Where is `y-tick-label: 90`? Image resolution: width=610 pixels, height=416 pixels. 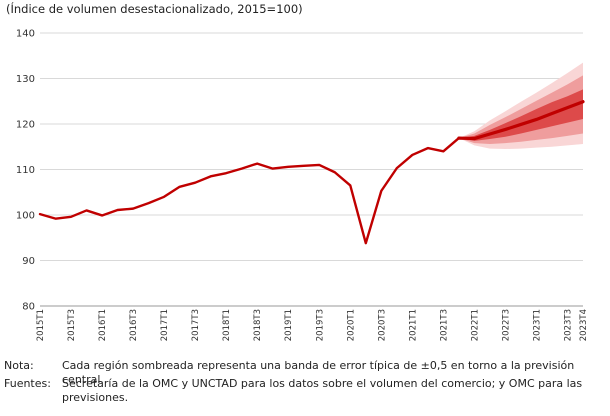
y-tick-label: 90 is located at coordinates (28, 261).